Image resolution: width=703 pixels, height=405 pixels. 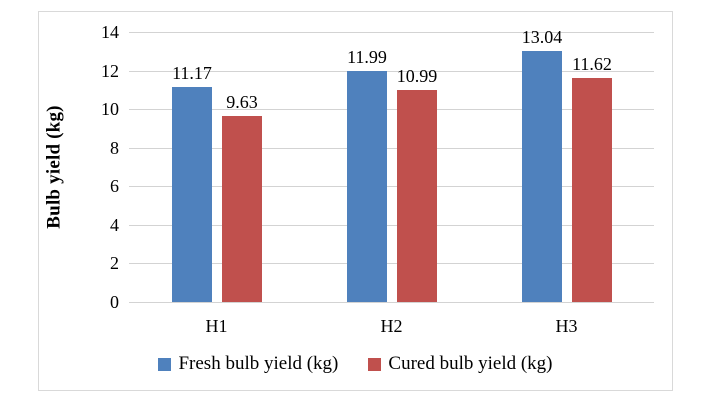 I want to click on y-tick-8: 8, so click(x=114, y=148).